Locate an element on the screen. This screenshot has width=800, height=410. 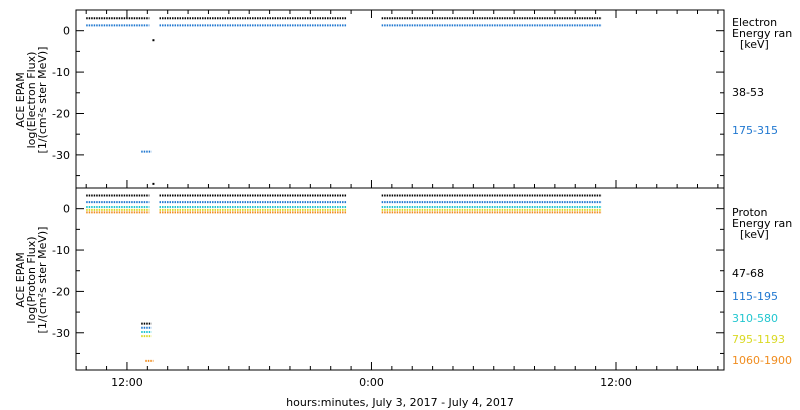
legend-entry: 38-53 is located at coordinates (748, 92).